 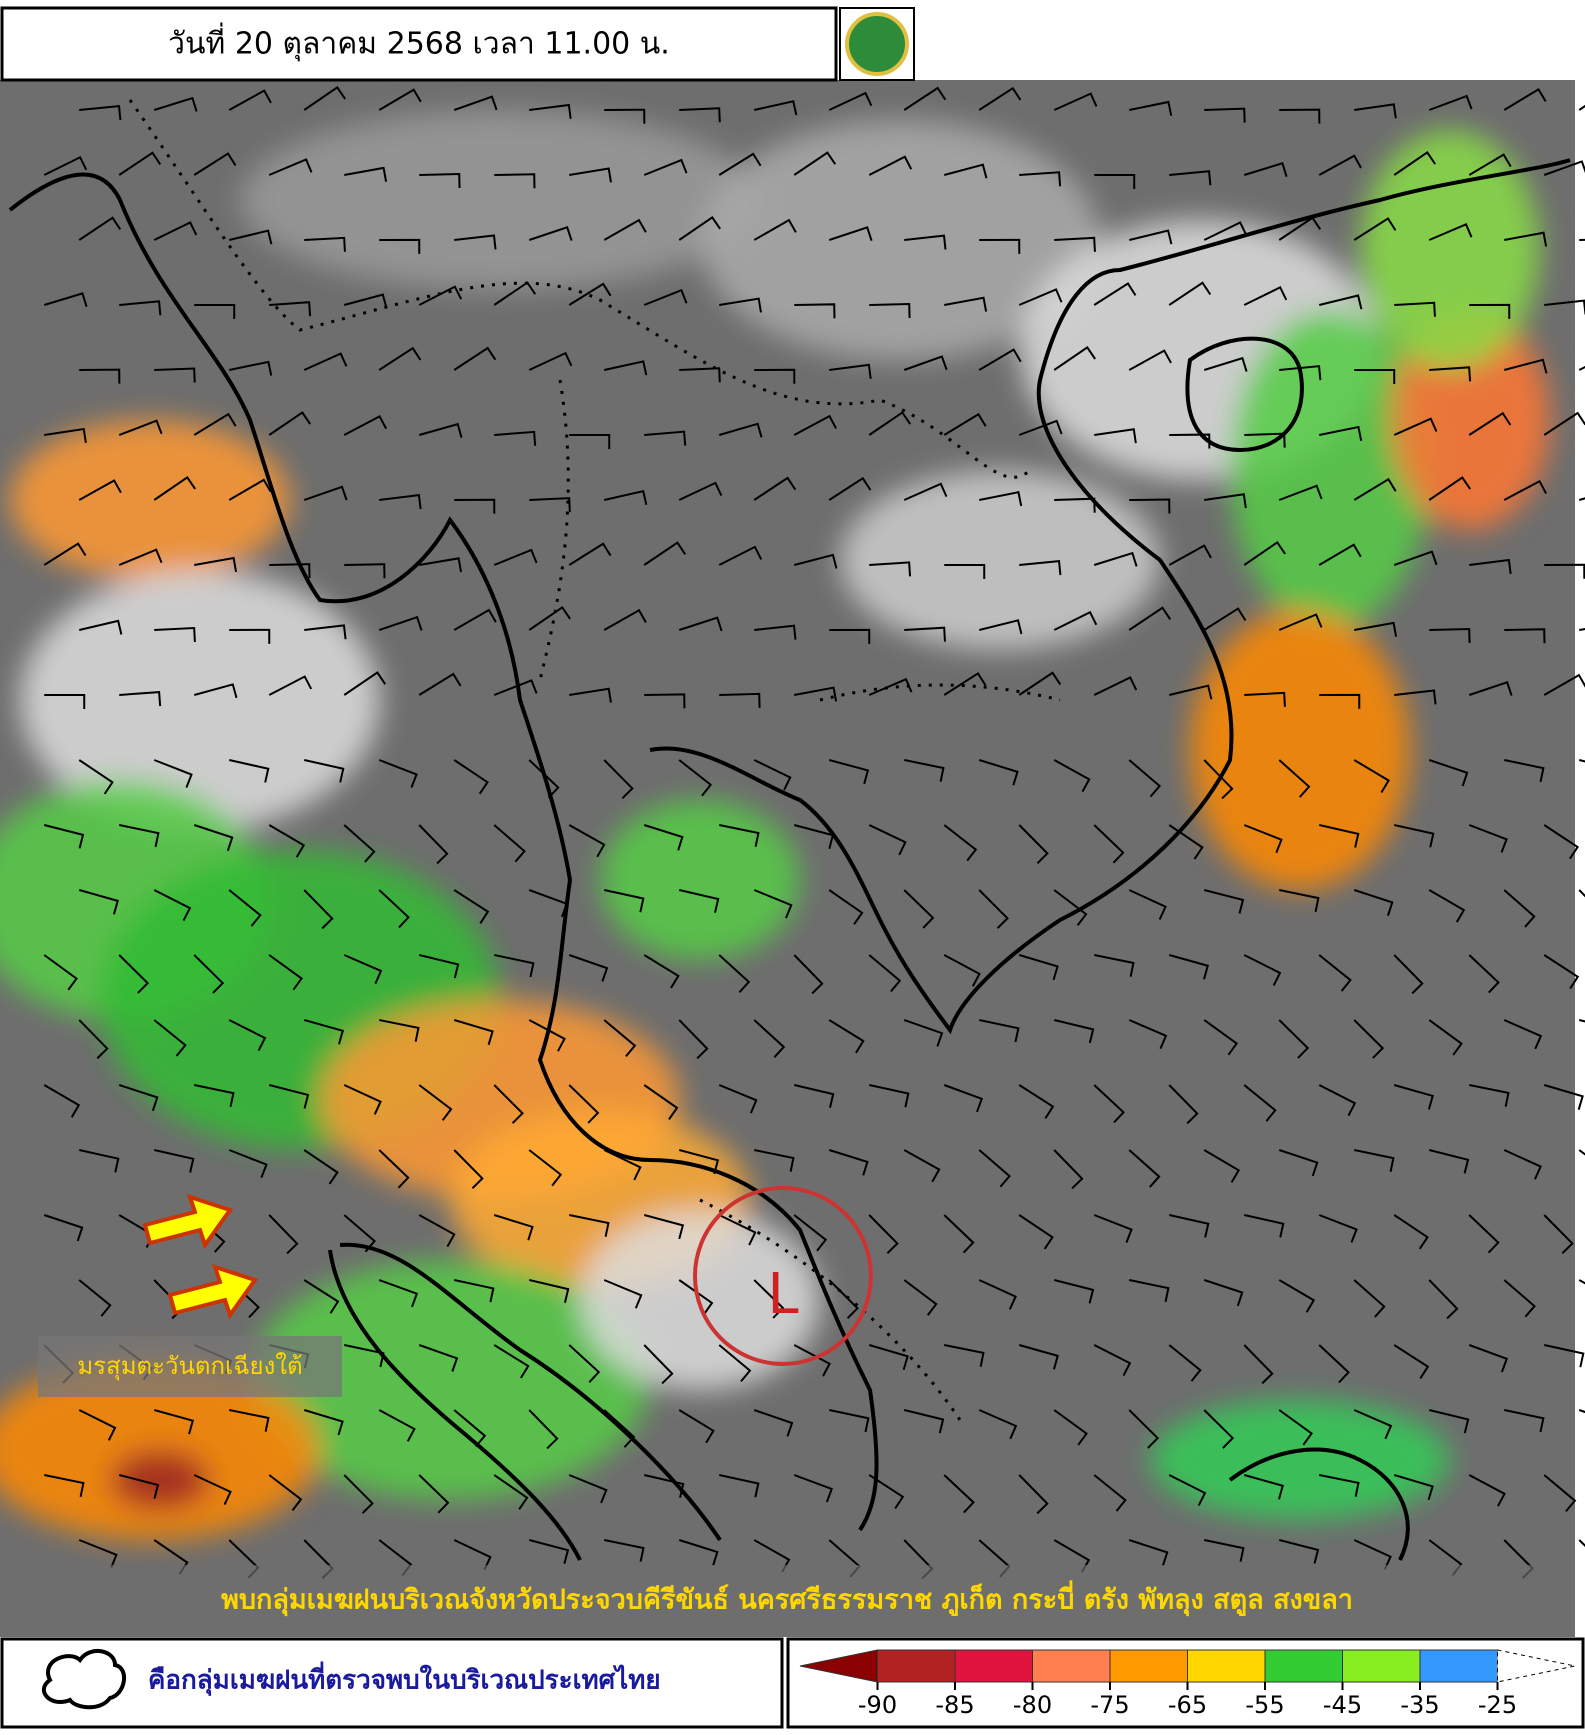 I want to click on legend-label: คือกลุ่มเมฆฝนที่ตรวจพบในบริเวณประเทศไทย, so click(x=404, y=1679).